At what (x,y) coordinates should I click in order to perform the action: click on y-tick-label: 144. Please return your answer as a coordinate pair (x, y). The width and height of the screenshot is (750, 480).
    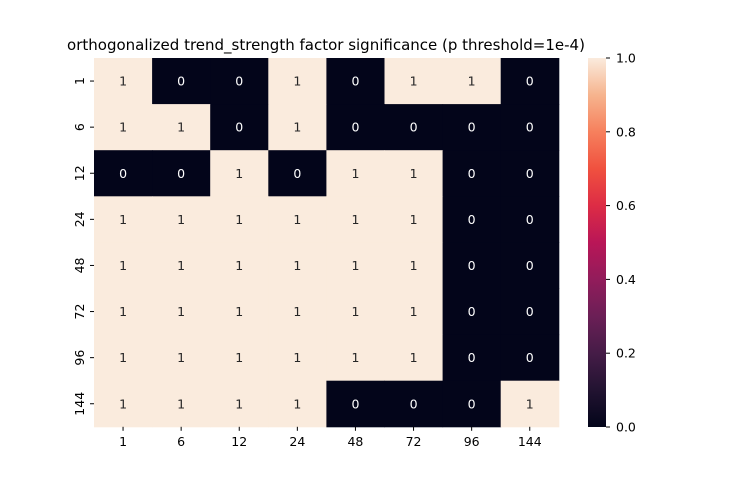
    Looking at the image, I should click on (79, 404).